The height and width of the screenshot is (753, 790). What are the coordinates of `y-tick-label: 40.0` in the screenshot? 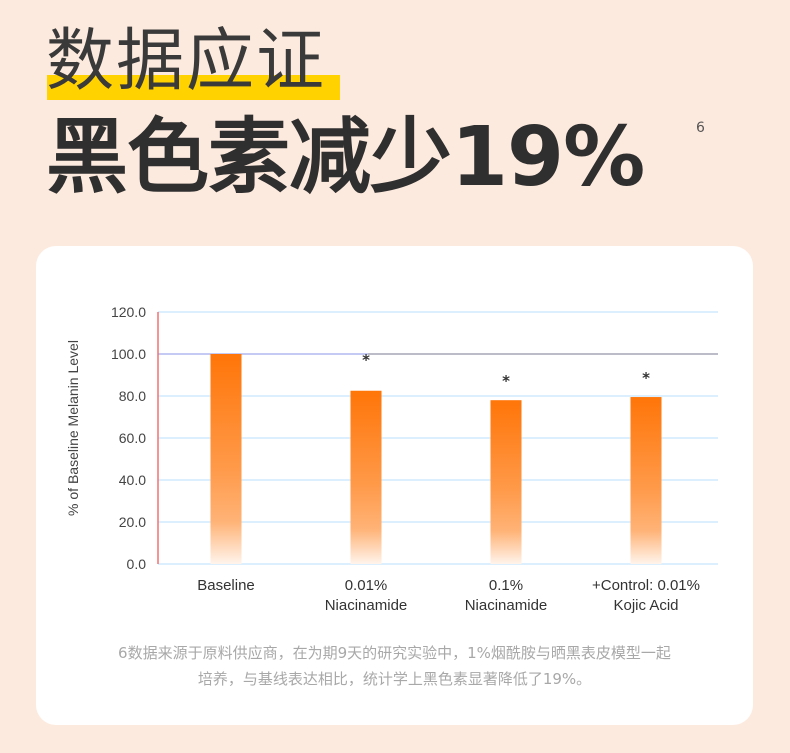 It's located at (132, 480).